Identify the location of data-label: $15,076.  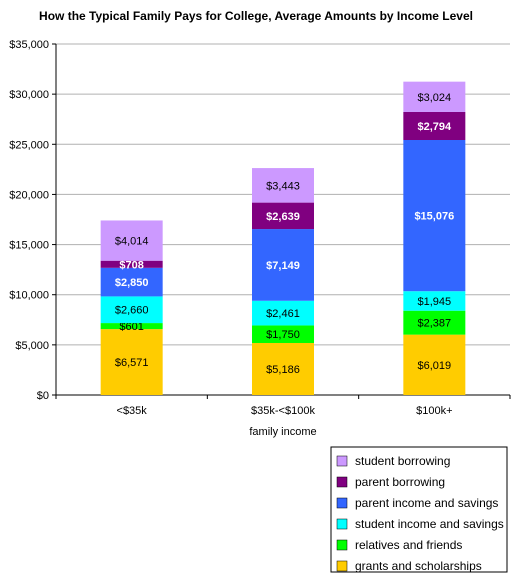
(434, 217).